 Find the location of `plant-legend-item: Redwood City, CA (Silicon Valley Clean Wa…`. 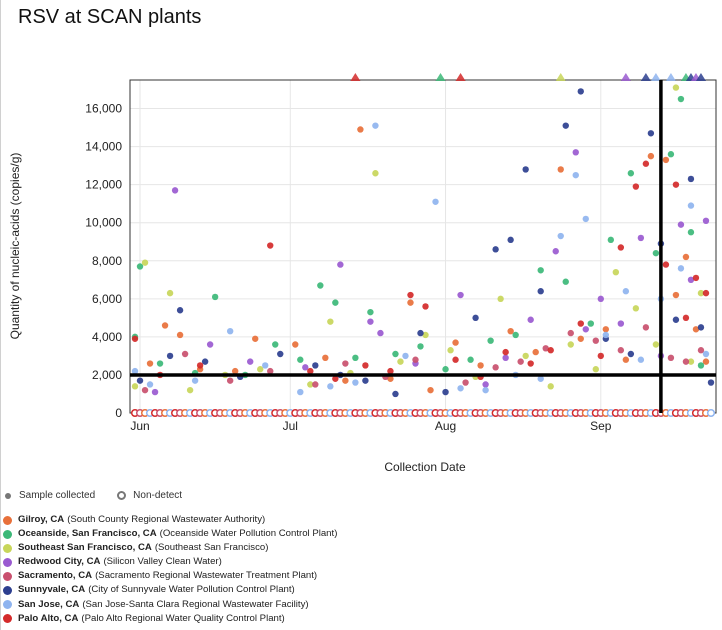

plant-legend-item: Redwood City, CA (Silicon Valley Clean Wa… is located at coordinates (170, 562).